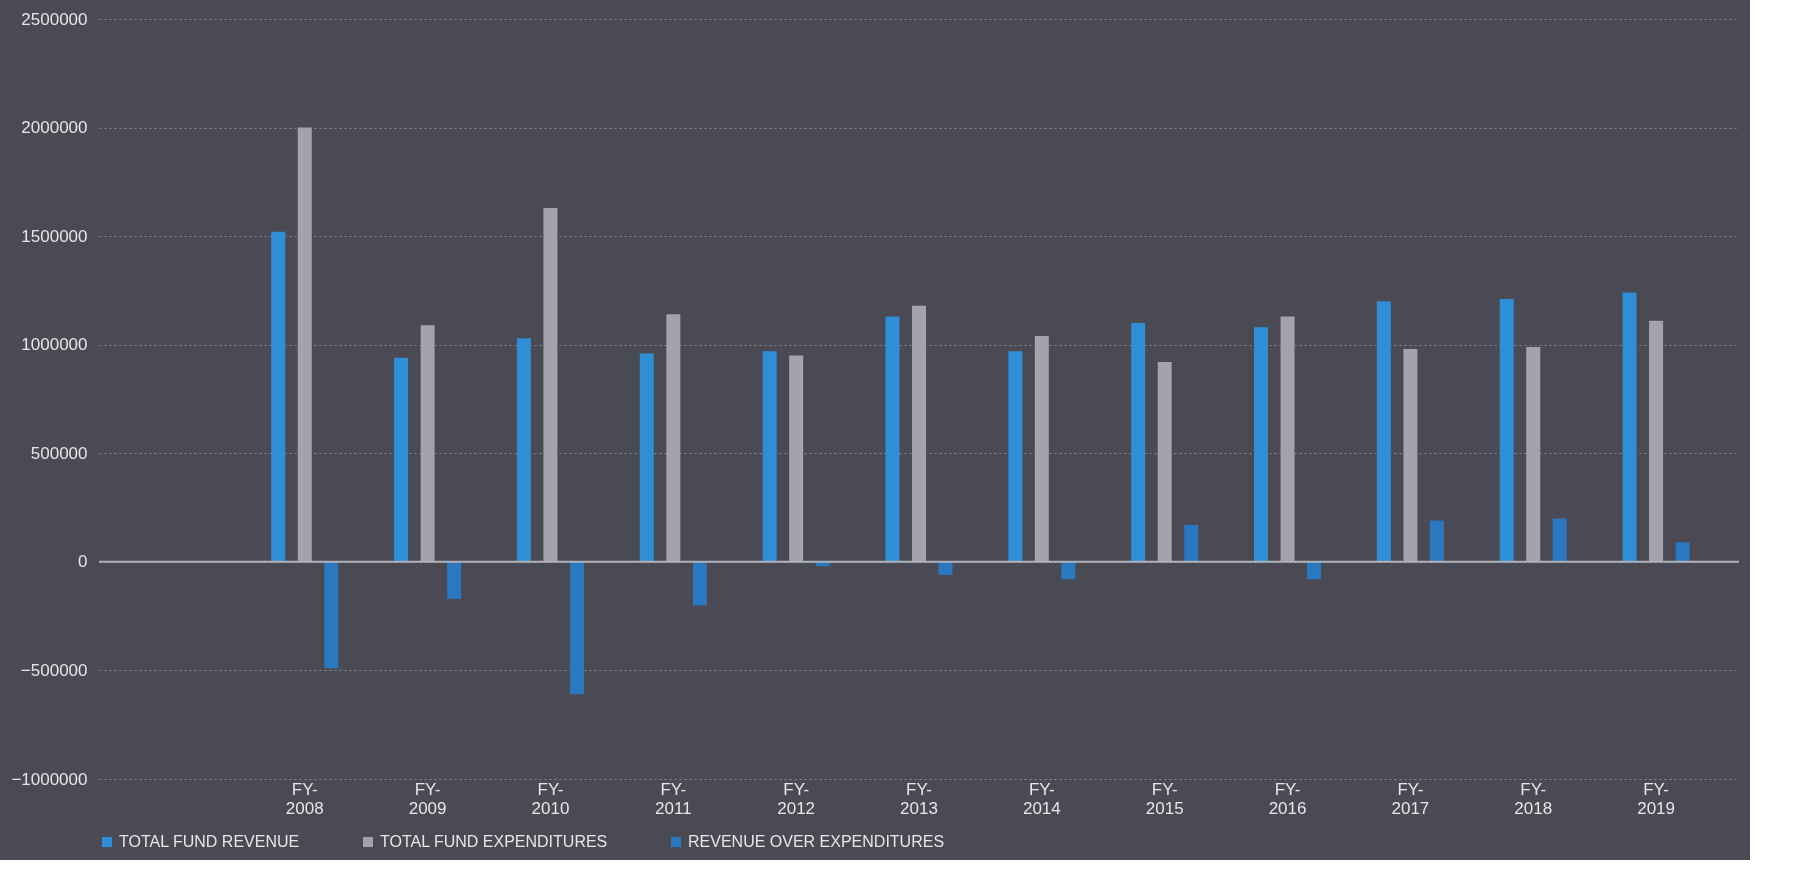 This screenshot has width=1818, height=894. I want to click on legend-label: TOTAL FUND REVENUE, so click(209, 841).